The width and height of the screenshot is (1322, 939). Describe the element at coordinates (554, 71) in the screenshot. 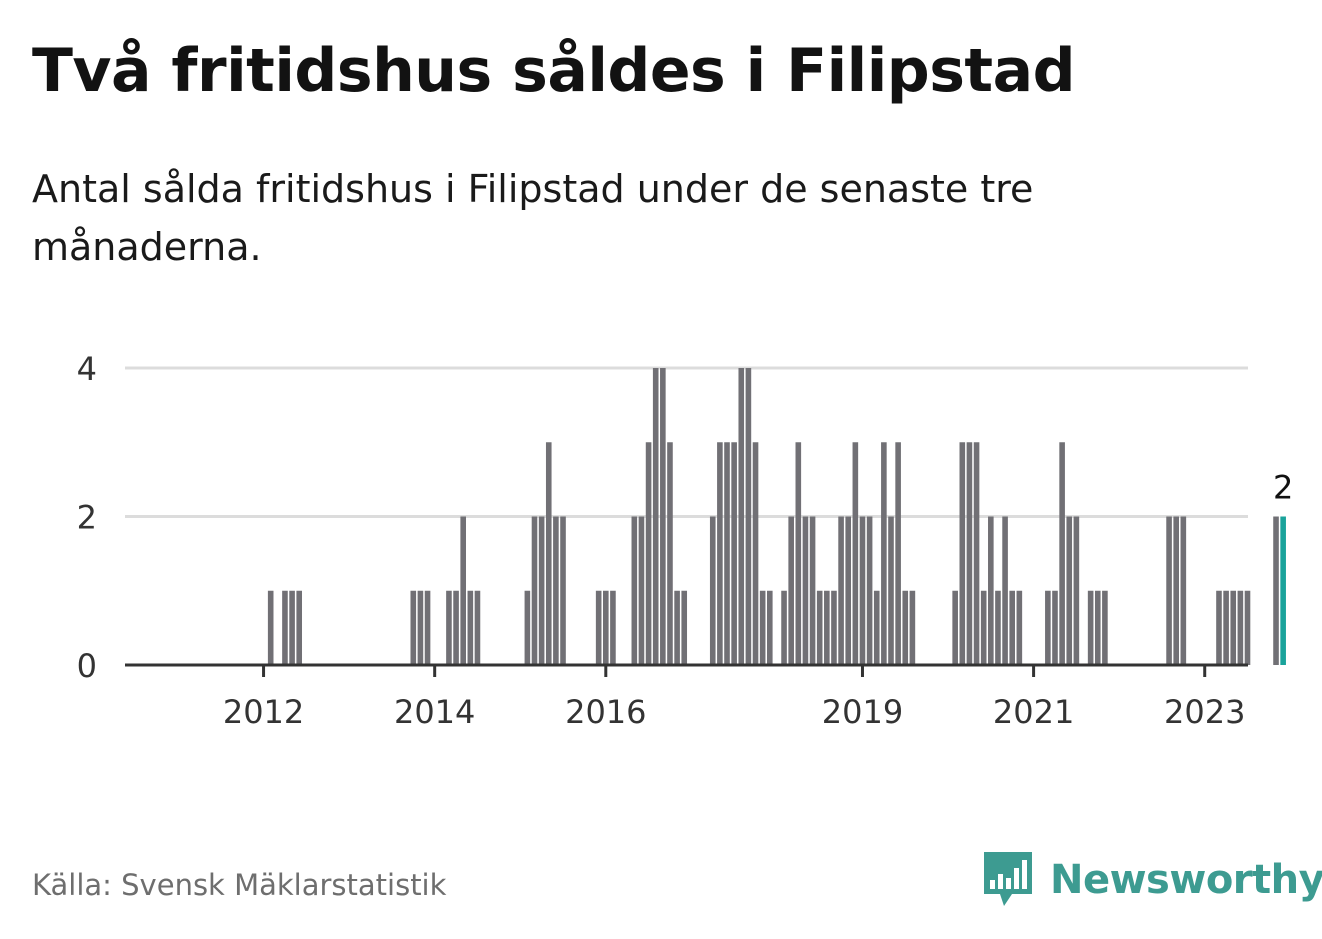

I see `chart-title: Två fritidshus såldes i Filipstad` at that location.